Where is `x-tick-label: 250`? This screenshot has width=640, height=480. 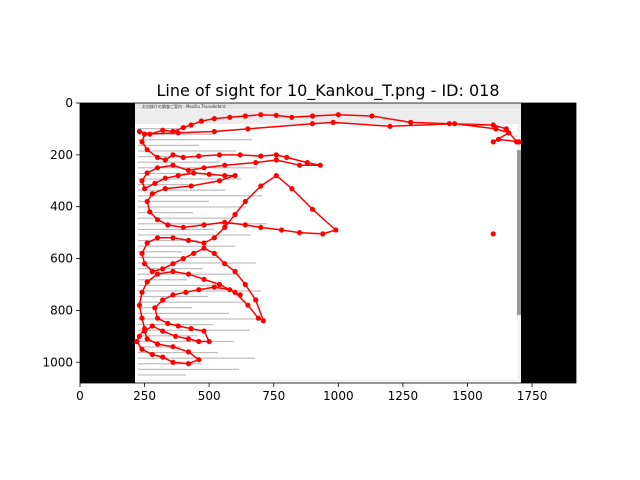
x-tick-label: 250 is located at coordinates (144, 396).